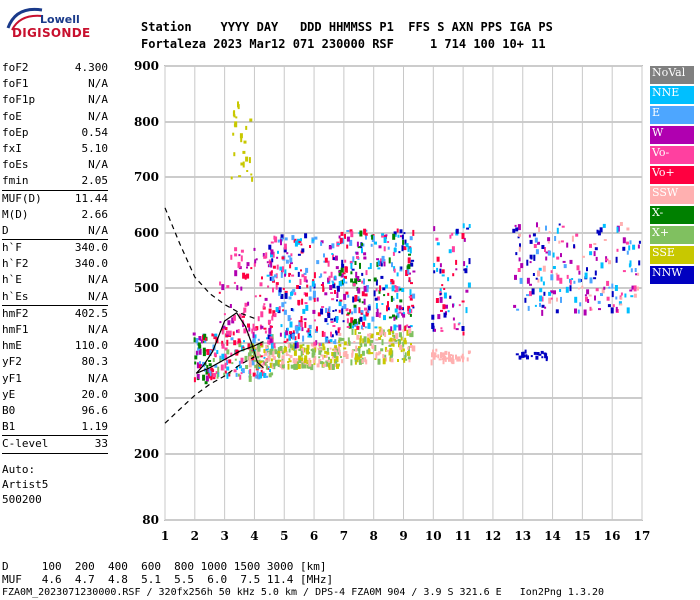 The height and width of the screenshot is (600, 700). Describe the element at coordinates (672, 275) in the screenshot. I see `legend-item-nnw: NNW` at that location.